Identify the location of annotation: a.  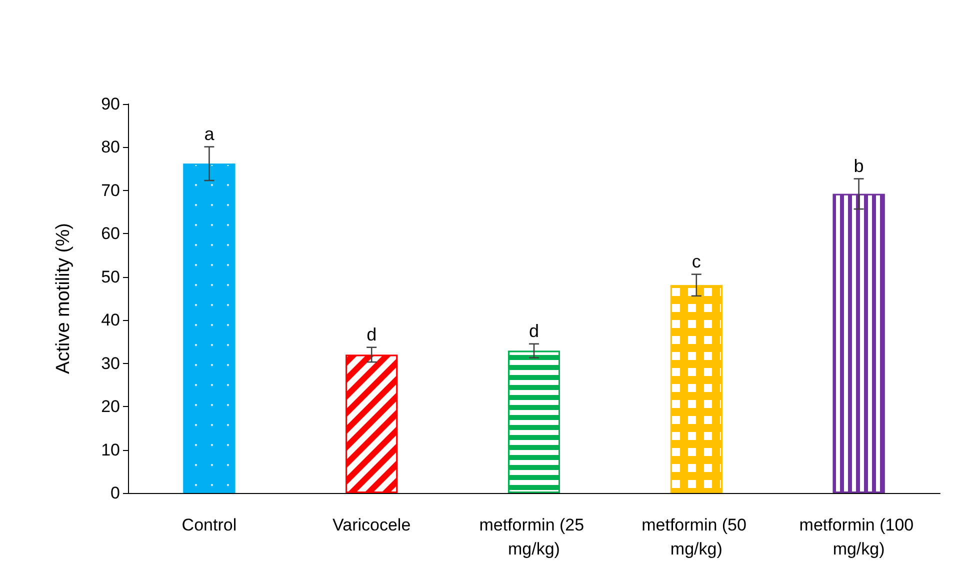
(210, 134).